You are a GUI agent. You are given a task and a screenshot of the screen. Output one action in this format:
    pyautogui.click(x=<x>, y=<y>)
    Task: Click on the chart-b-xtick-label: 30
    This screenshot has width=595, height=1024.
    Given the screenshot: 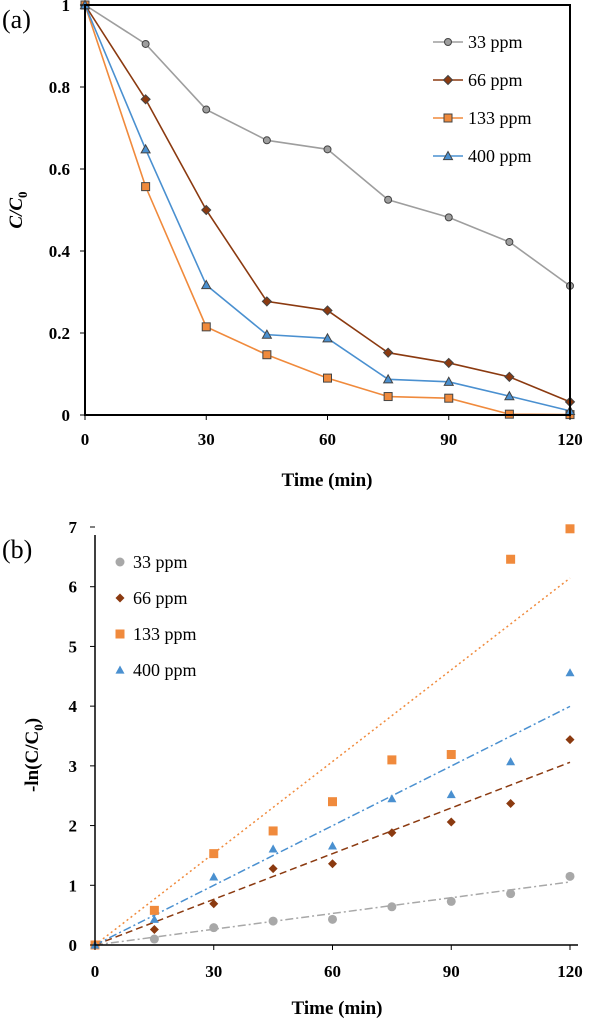 What is the action you would take?
    pyautogui.click(x=213, y=971)
    